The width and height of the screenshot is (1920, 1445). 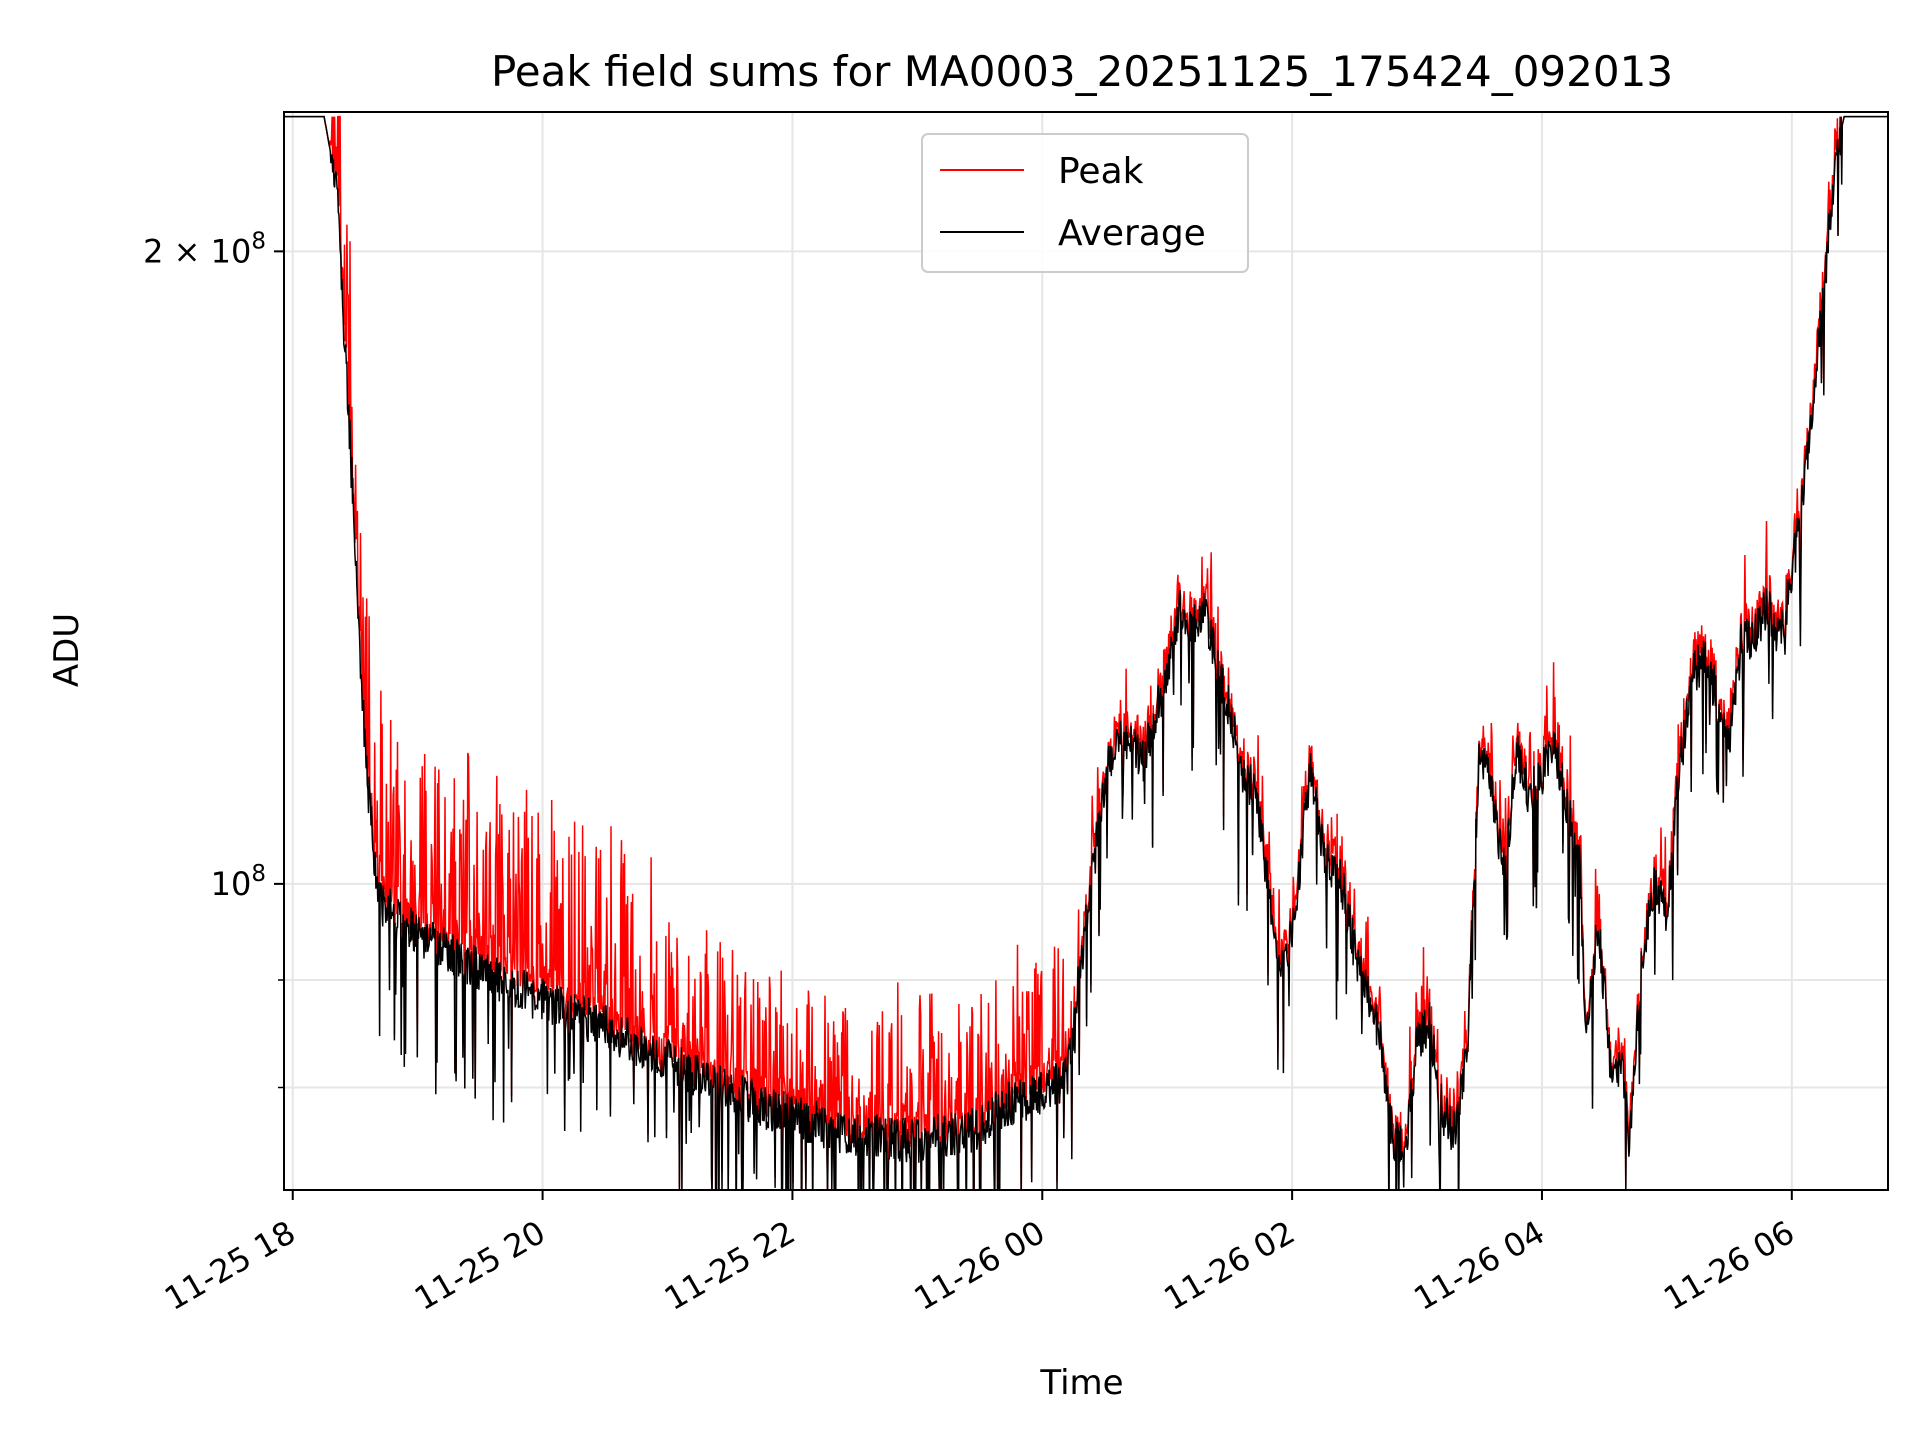 What do you see at coordinates (204, 249) in the screenshot?
I see `y-tick-label: 2 × 108` at bounding box center [204, 249].